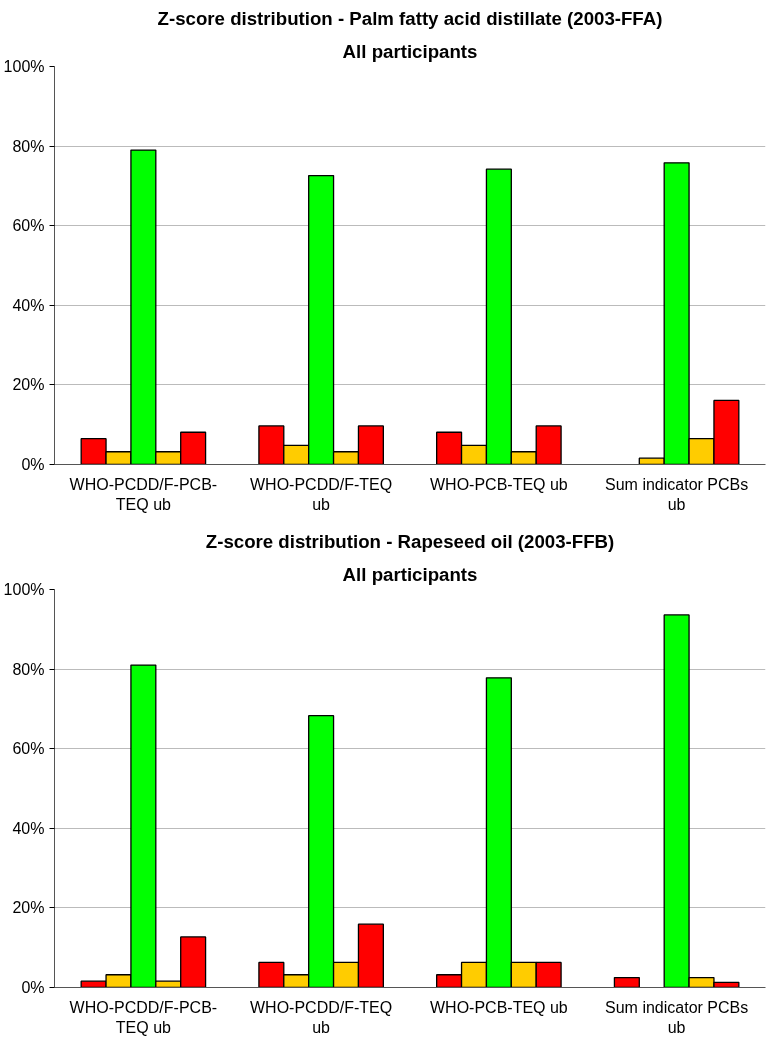 Image resolution: width=779 pixels, height=1038 pixels. Describe the element at coordinates (410, 18) in the screenshot. I see `chart-title: Z-score distribution - Palm fatty acid distillate (2003-FFA)` at that location.